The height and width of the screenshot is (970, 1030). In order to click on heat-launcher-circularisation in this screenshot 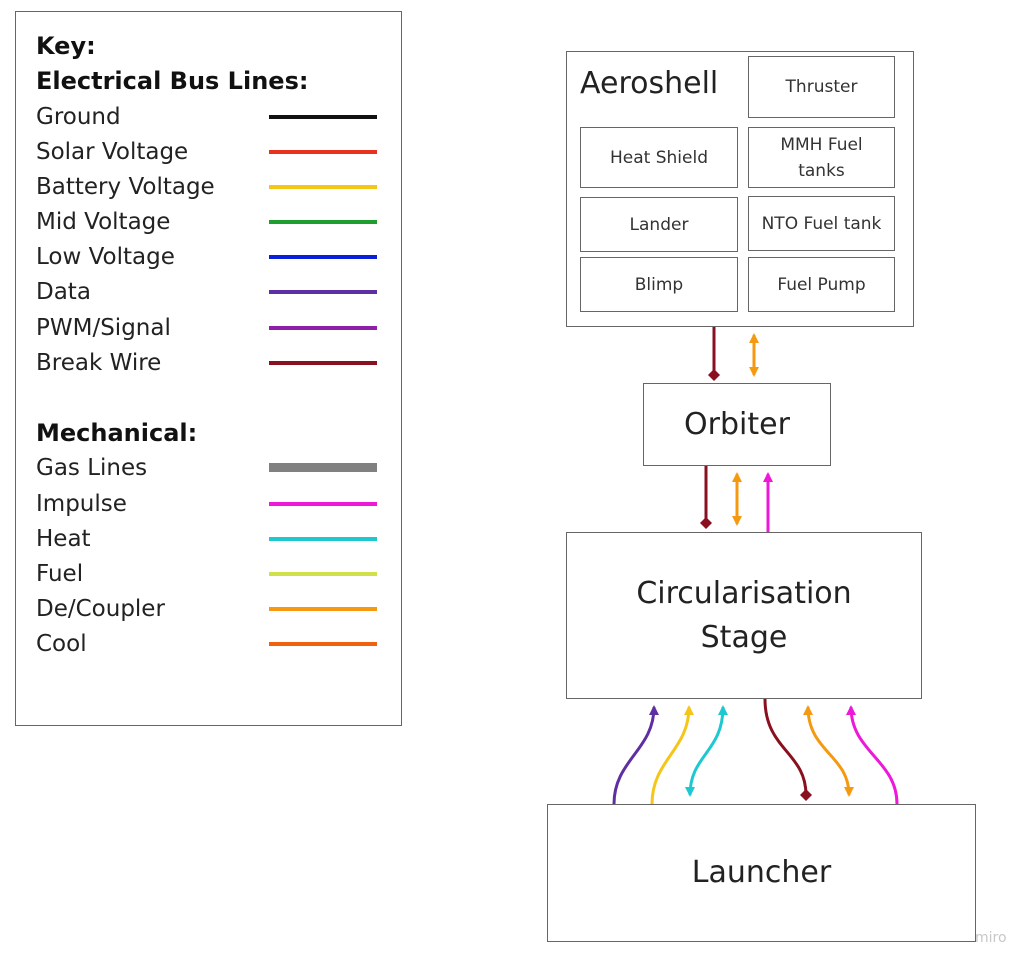, I will do `click(706, 751)`.